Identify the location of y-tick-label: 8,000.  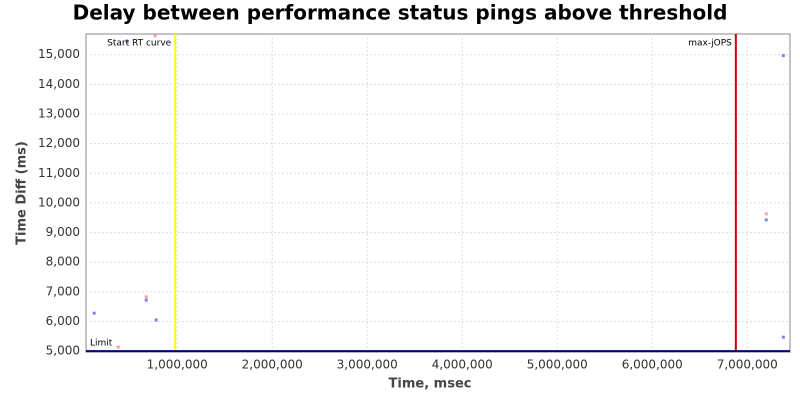
(63, 262).